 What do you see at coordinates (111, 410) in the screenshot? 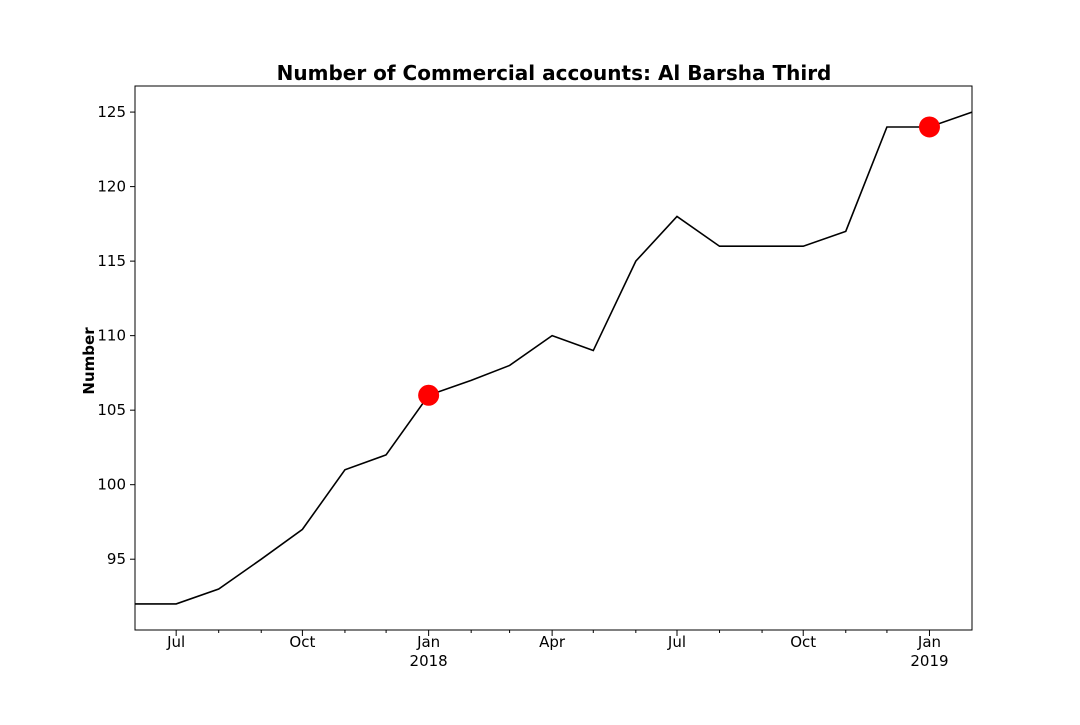
I see `y-tick-label: 105` at bounding box center [111, 410].